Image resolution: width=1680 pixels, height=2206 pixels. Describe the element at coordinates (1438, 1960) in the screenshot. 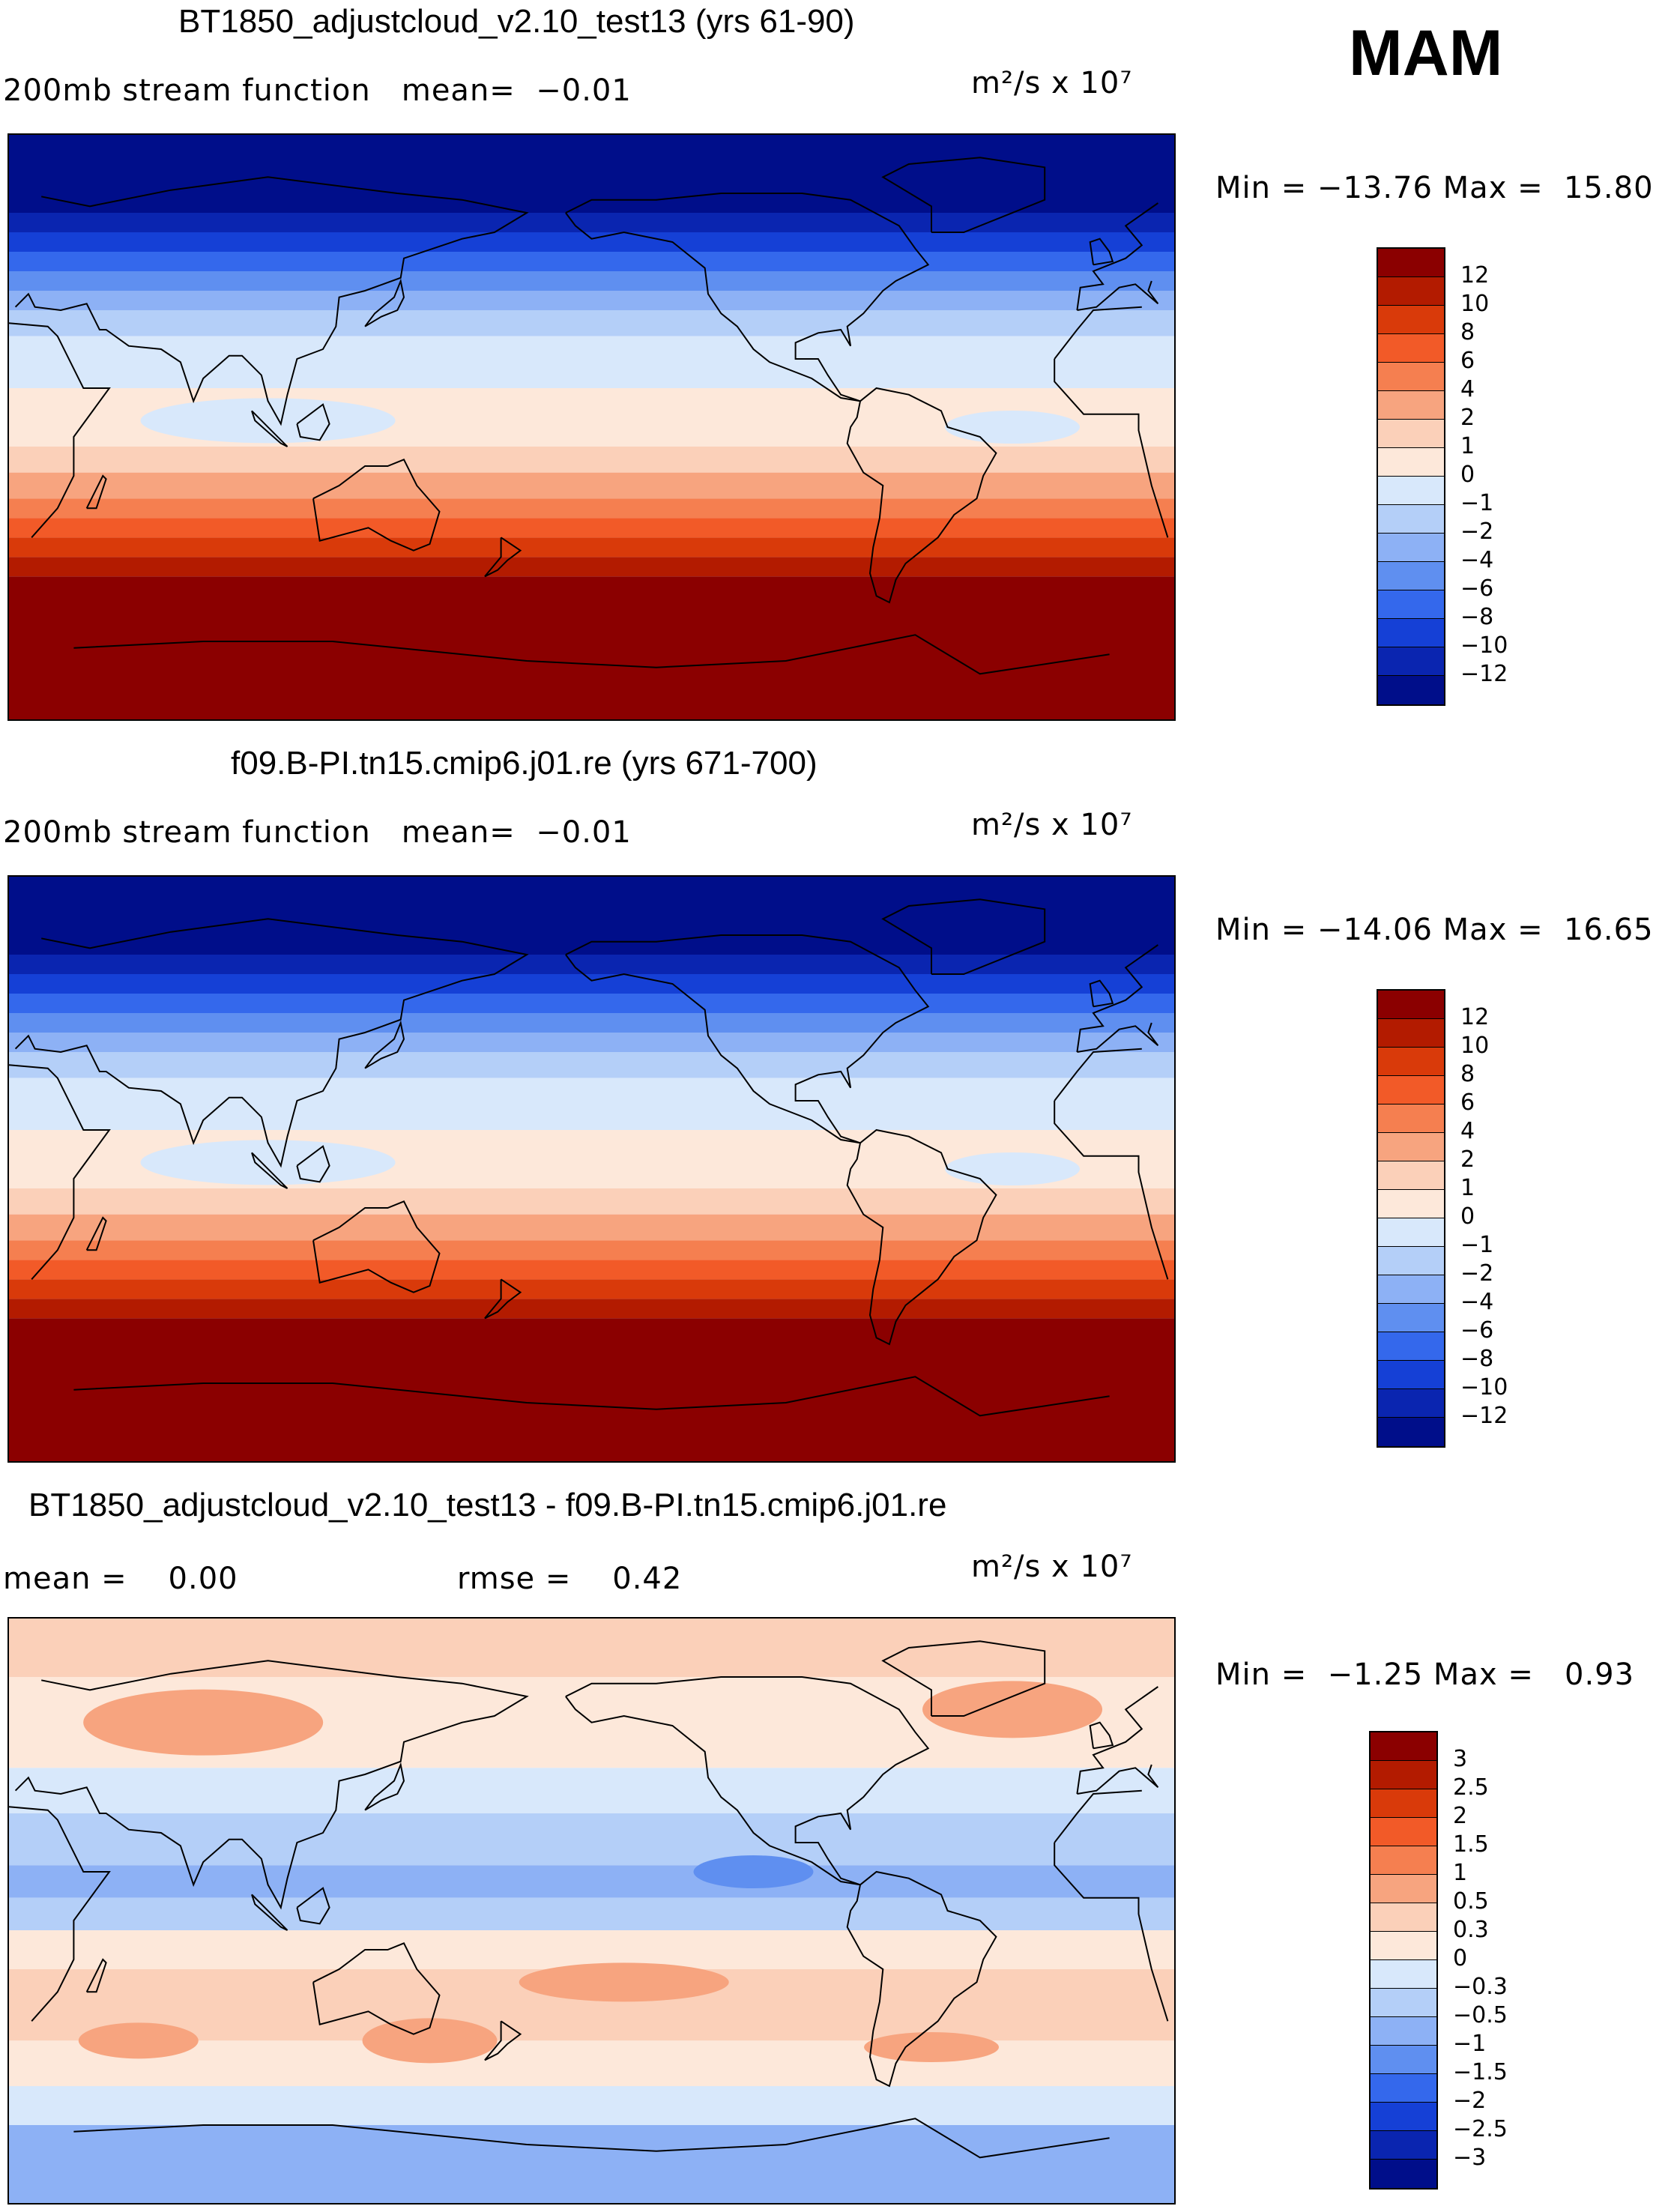

I see `panel-3-colorbar: 3 2.5 2 1.5 1 0.5 0.3 0 −0.3 −0.5 −1 −1.5 −2 −2.5 −3` at that location.